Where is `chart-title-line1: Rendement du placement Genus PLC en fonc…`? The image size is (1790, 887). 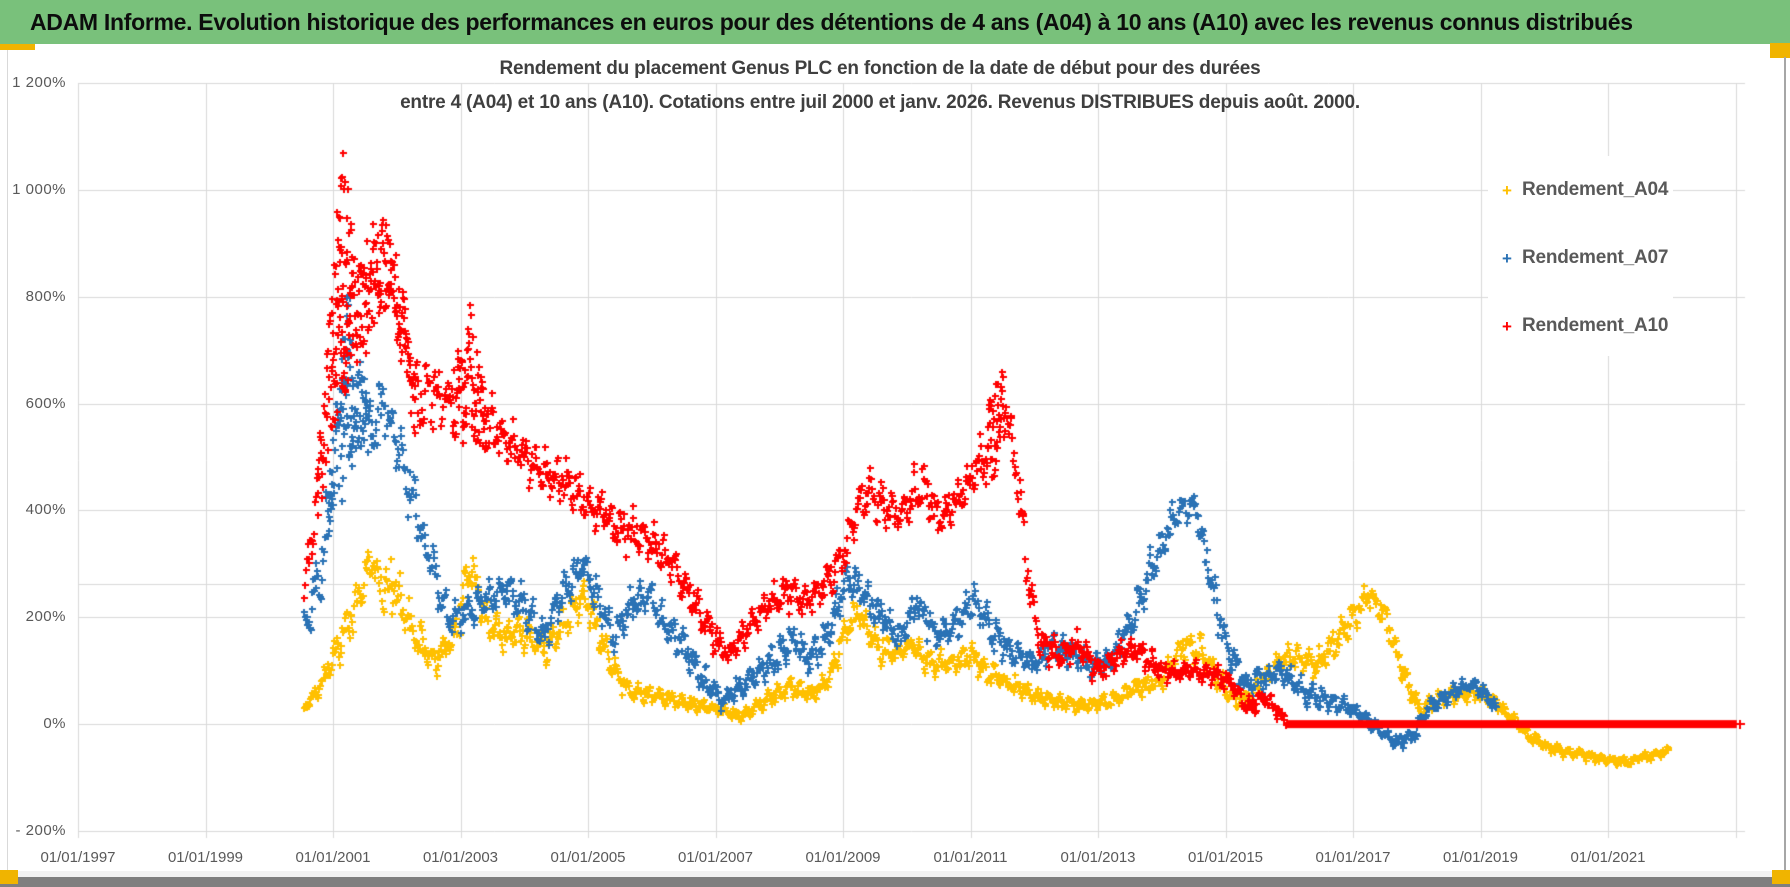
chart-title-line1: Rendement du placement Genus PLC en fonc… is located at coordinates (880, 68).